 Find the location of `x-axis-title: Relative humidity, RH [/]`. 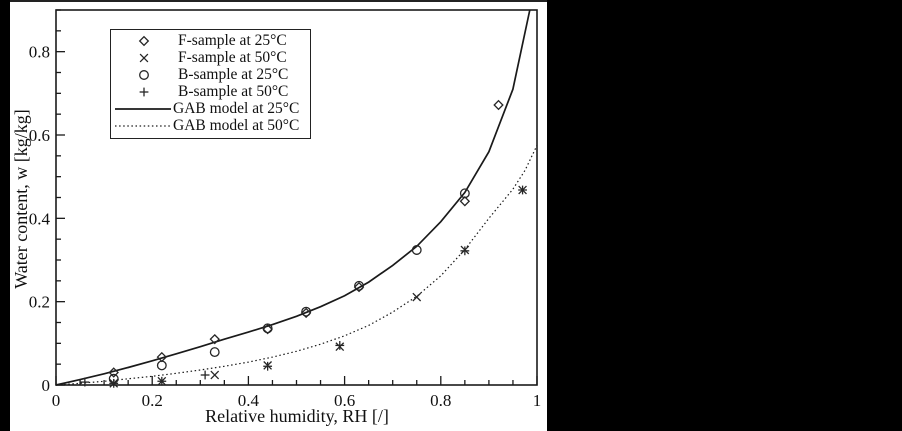

x-axis-title: Relative humidity, RH [/] is located at coordinates (297, 416).